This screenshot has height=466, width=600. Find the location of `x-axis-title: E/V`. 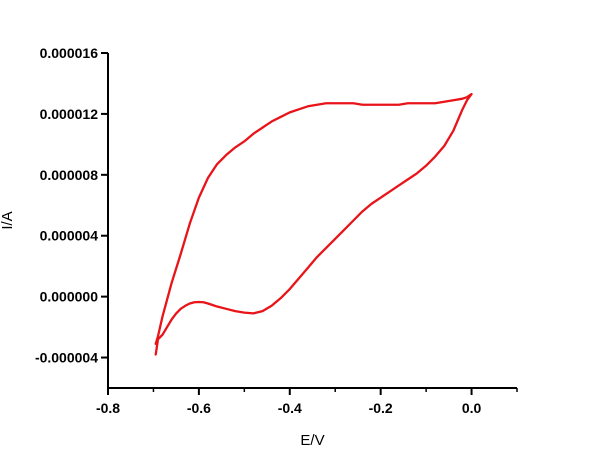

x-axis-title: E/V is located at coordinates (312, 440).